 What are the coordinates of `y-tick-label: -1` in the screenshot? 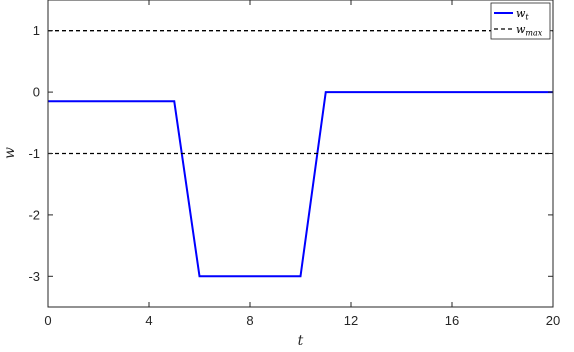 It's located at (34, 153).